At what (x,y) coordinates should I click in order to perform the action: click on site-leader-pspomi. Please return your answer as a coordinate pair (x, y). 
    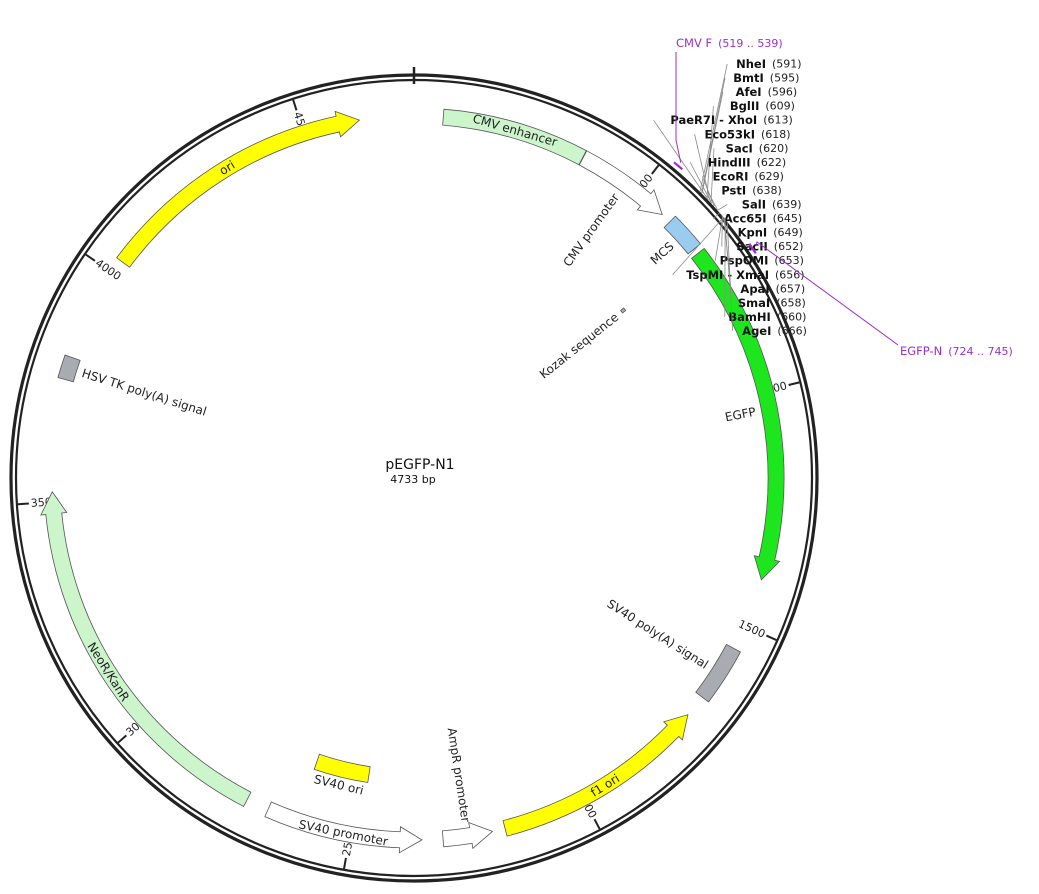
    Looking at the image, I should click on (719, 238).